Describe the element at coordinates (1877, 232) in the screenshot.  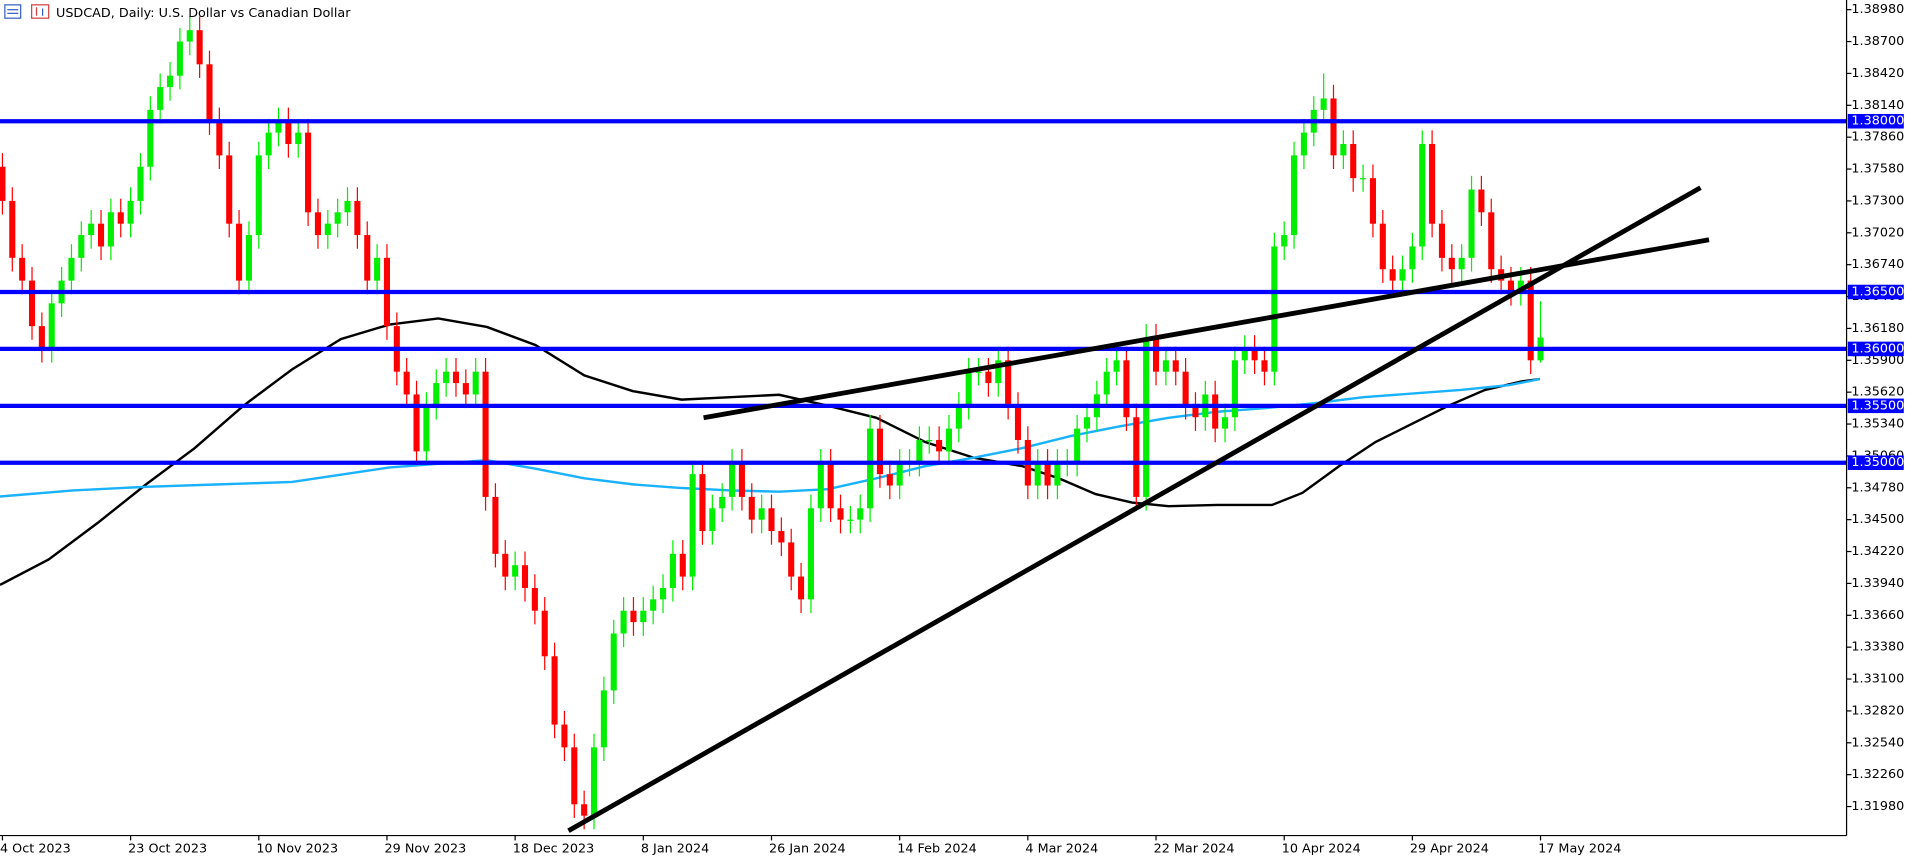
I see `y-tick-label: 1.37020` at that location.